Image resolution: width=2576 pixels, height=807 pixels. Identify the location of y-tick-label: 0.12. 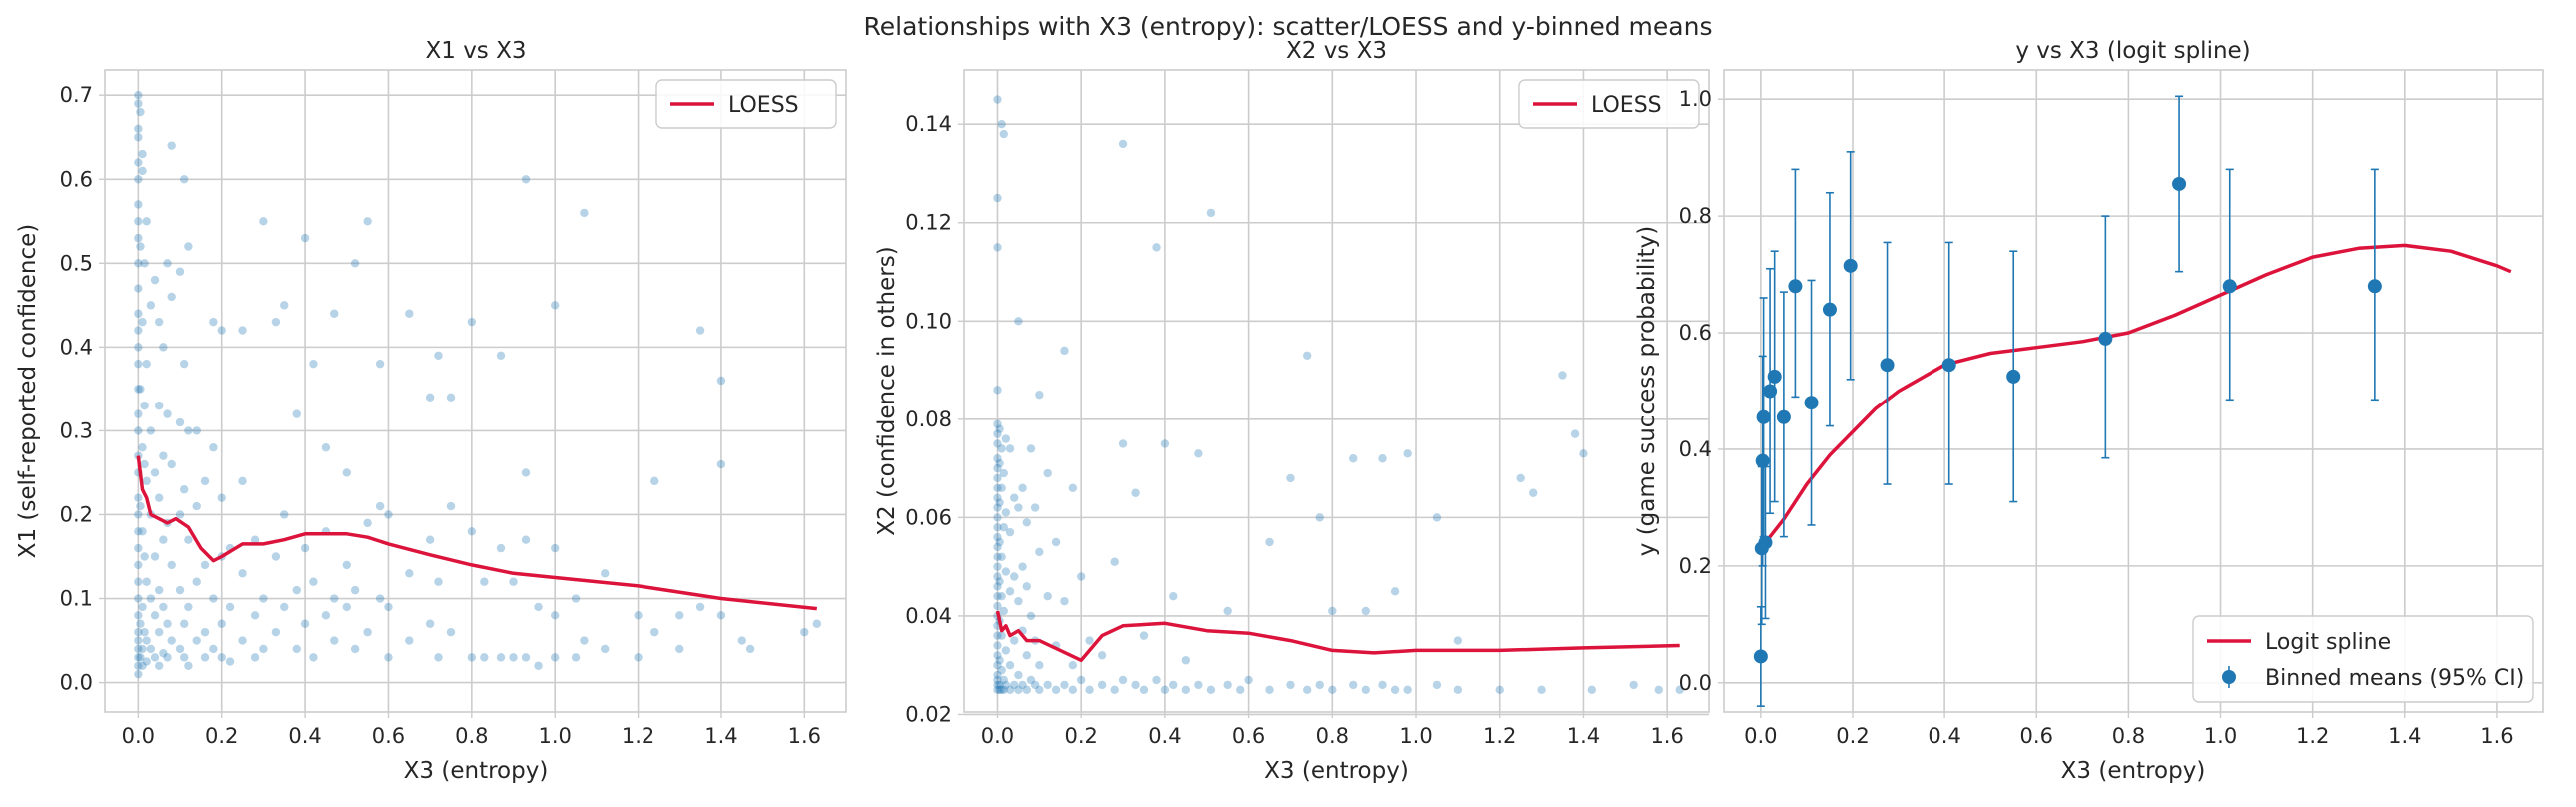
(928, 223).